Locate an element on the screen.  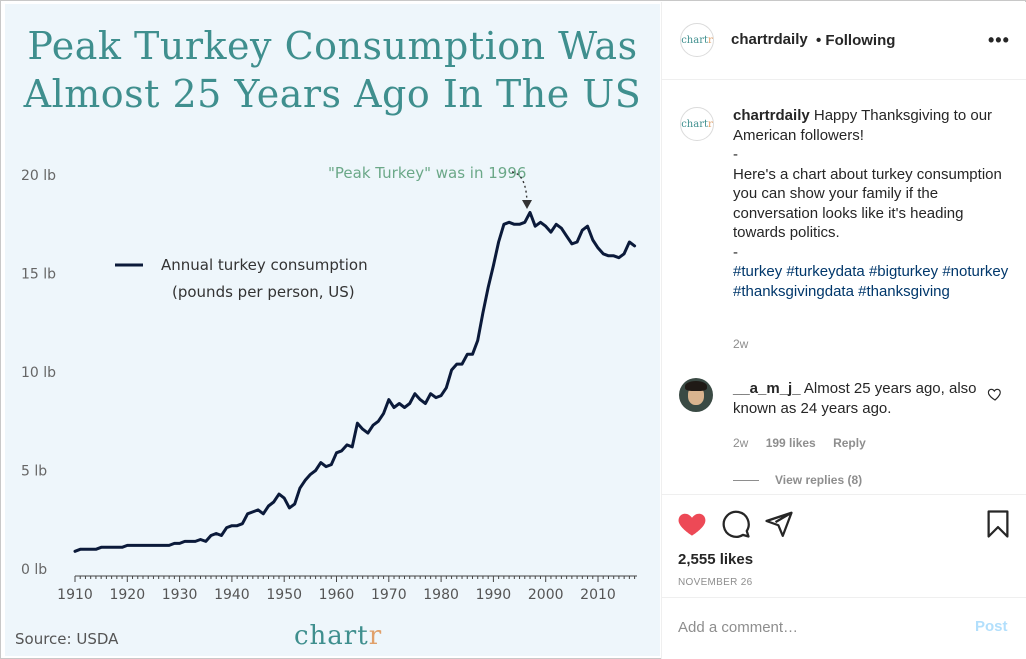
hashtag-link: #thanksgivingdata is located at coordinates (793, 291).